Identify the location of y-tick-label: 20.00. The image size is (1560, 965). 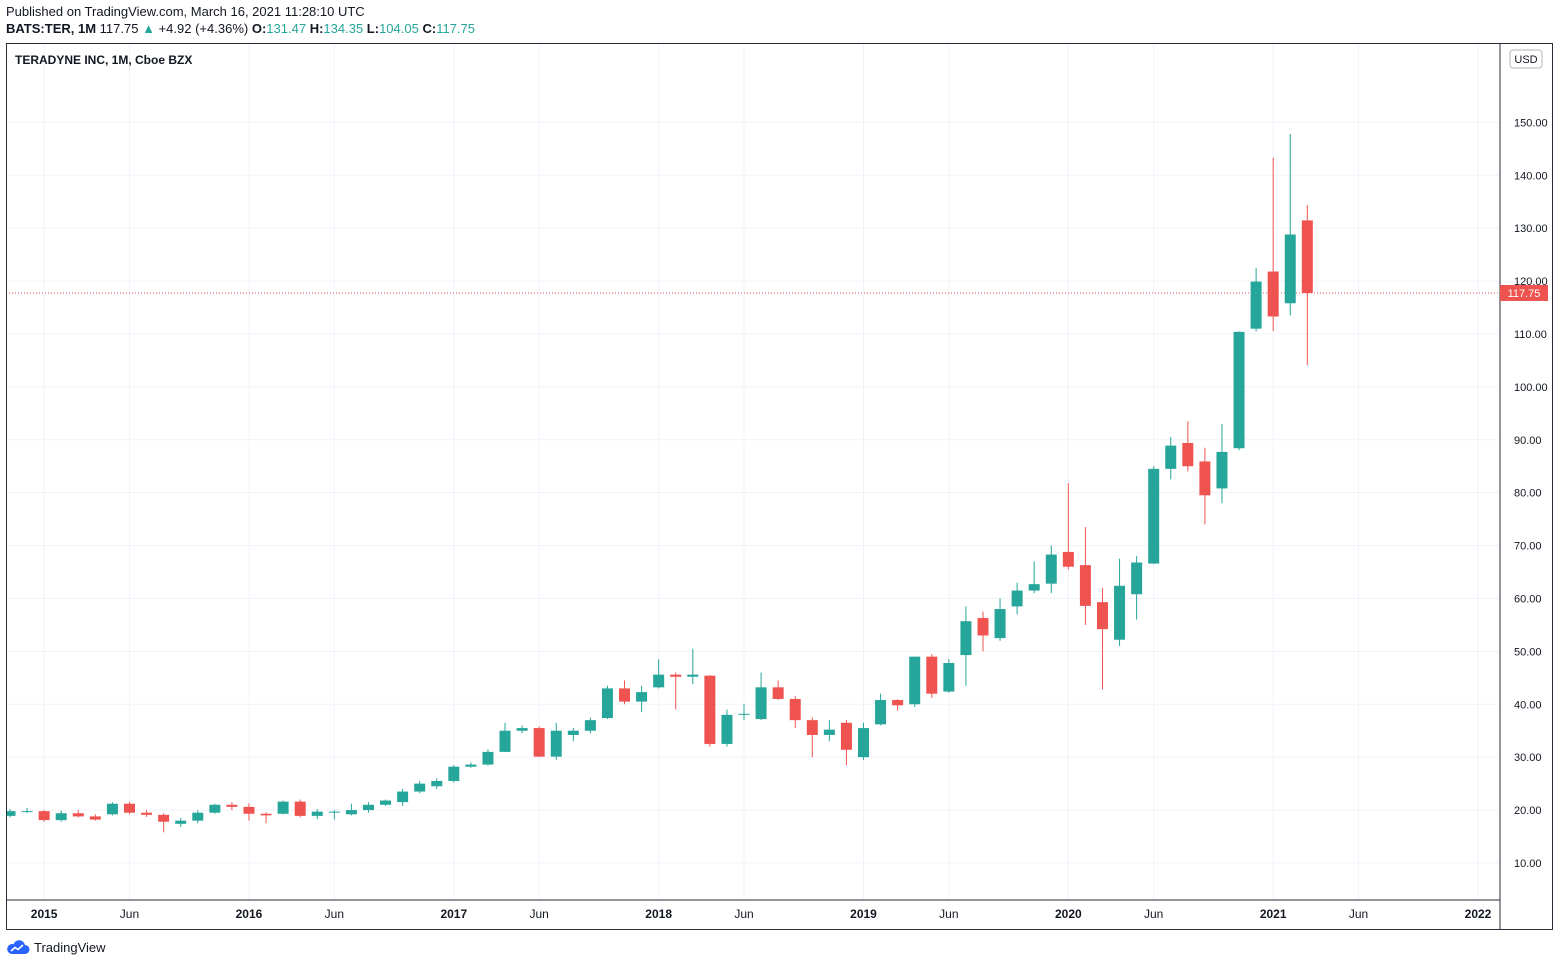
(1528, 811).